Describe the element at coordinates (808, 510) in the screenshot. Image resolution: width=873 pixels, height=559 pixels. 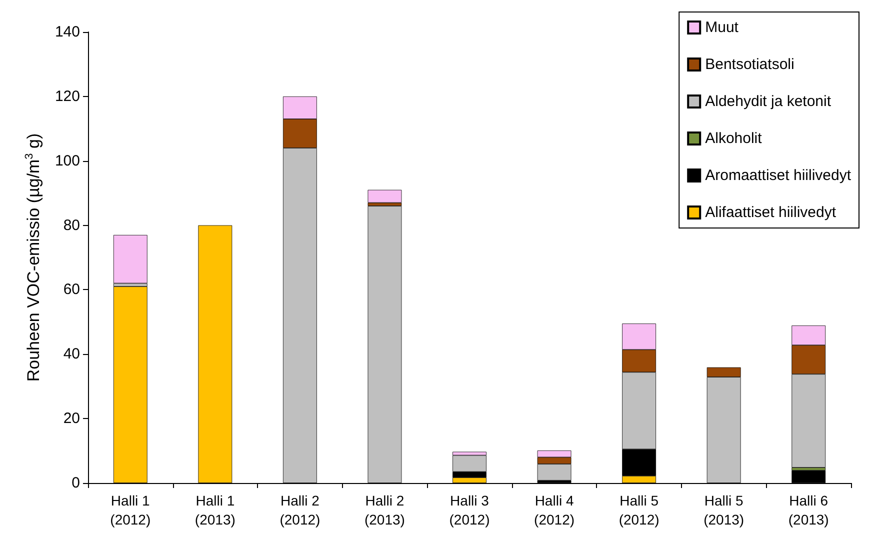
I see `x-tick-label: Halli 6 (2013)` at that location.